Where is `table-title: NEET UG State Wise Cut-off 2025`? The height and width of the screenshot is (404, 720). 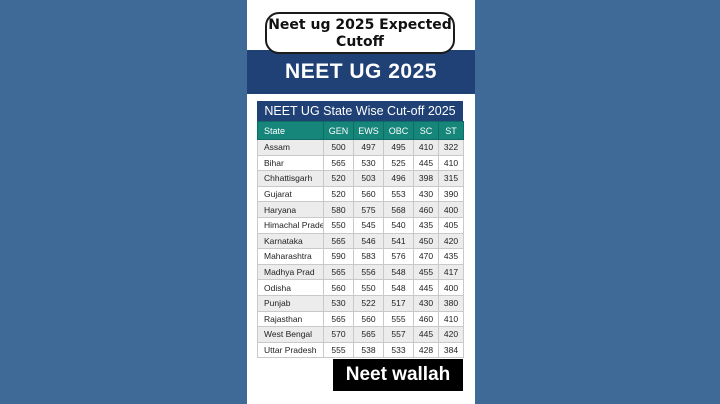 table-title: NEET UG State Wise Cut-off 2025 is located at coordinates (360, 111).